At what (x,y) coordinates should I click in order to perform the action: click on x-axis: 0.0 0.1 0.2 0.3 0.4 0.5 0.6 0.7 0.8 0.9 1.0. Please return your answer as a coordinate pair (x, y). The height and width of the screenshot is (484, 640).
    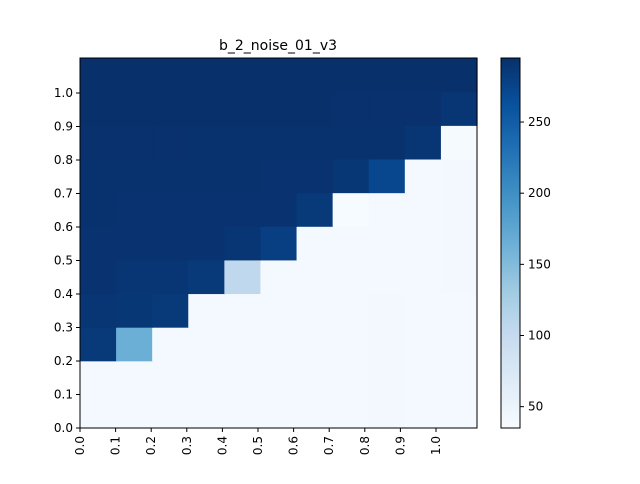
    Looking at the image, I should click on (258, 441).